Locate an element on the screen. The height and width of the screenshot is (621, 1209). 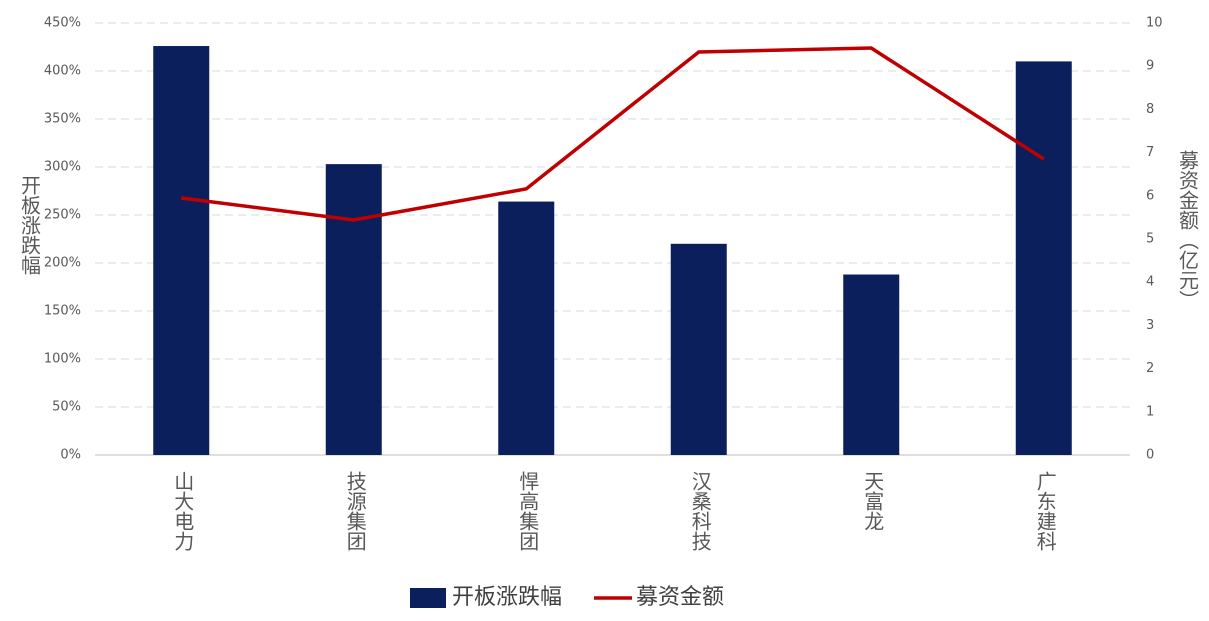
y2-axis-title: 募资金额（亿元） is located at coordinates (1188, 230).